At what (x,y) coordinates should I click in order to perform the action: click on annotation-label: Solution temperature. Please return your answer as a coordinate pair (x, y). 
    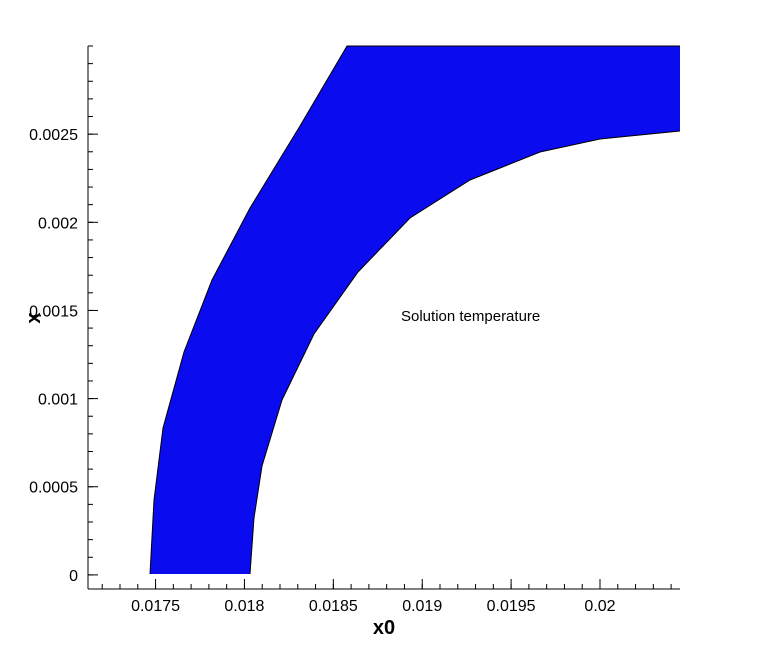
    Looking at the image, I should click on (470, 316).